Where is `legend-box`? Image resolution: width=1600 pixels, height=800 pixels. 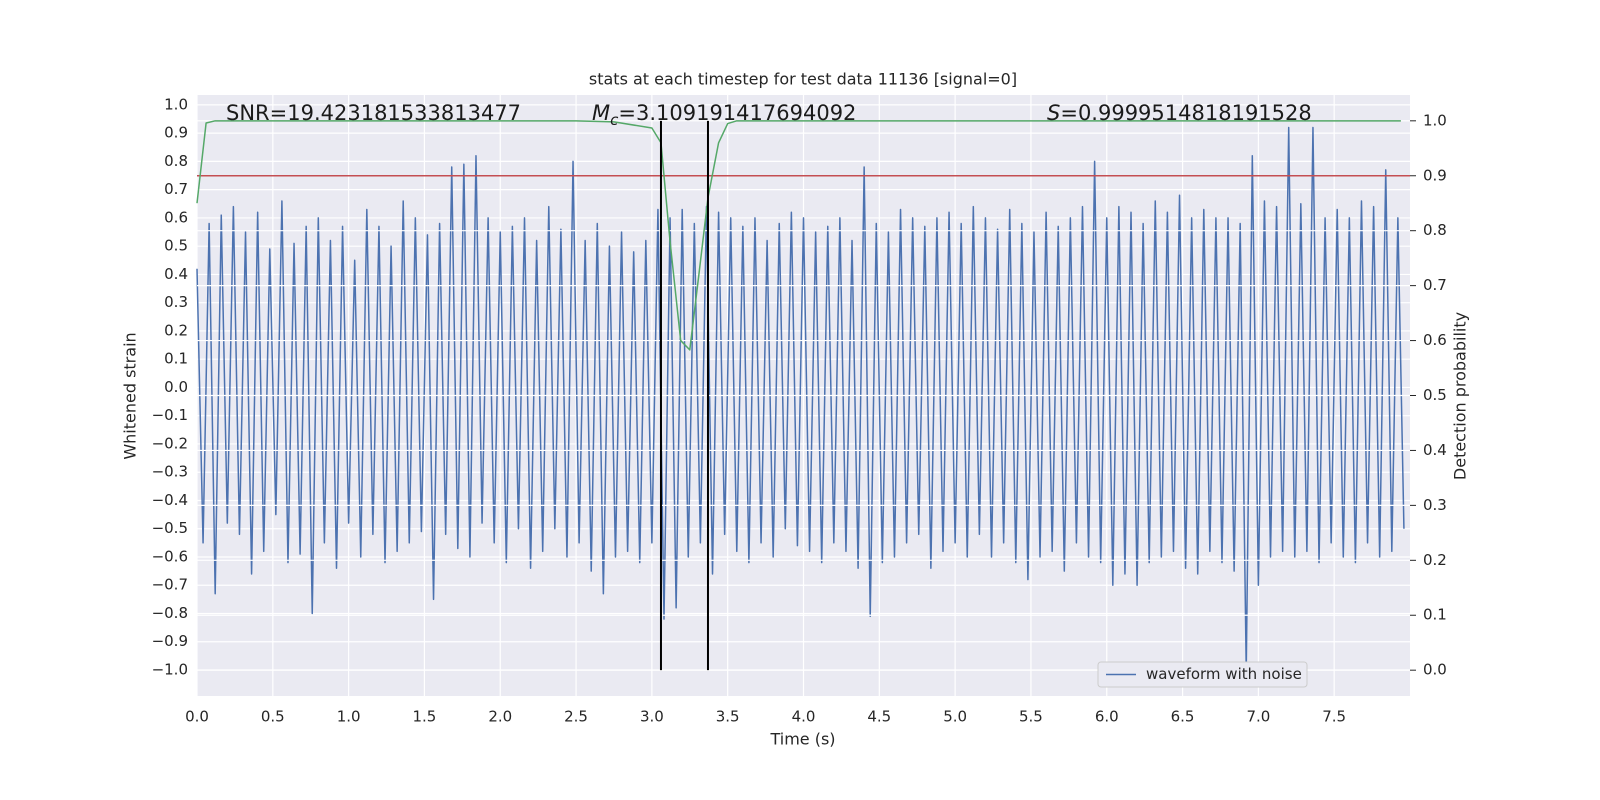 legend-box is located at coordinates (1202, 674).